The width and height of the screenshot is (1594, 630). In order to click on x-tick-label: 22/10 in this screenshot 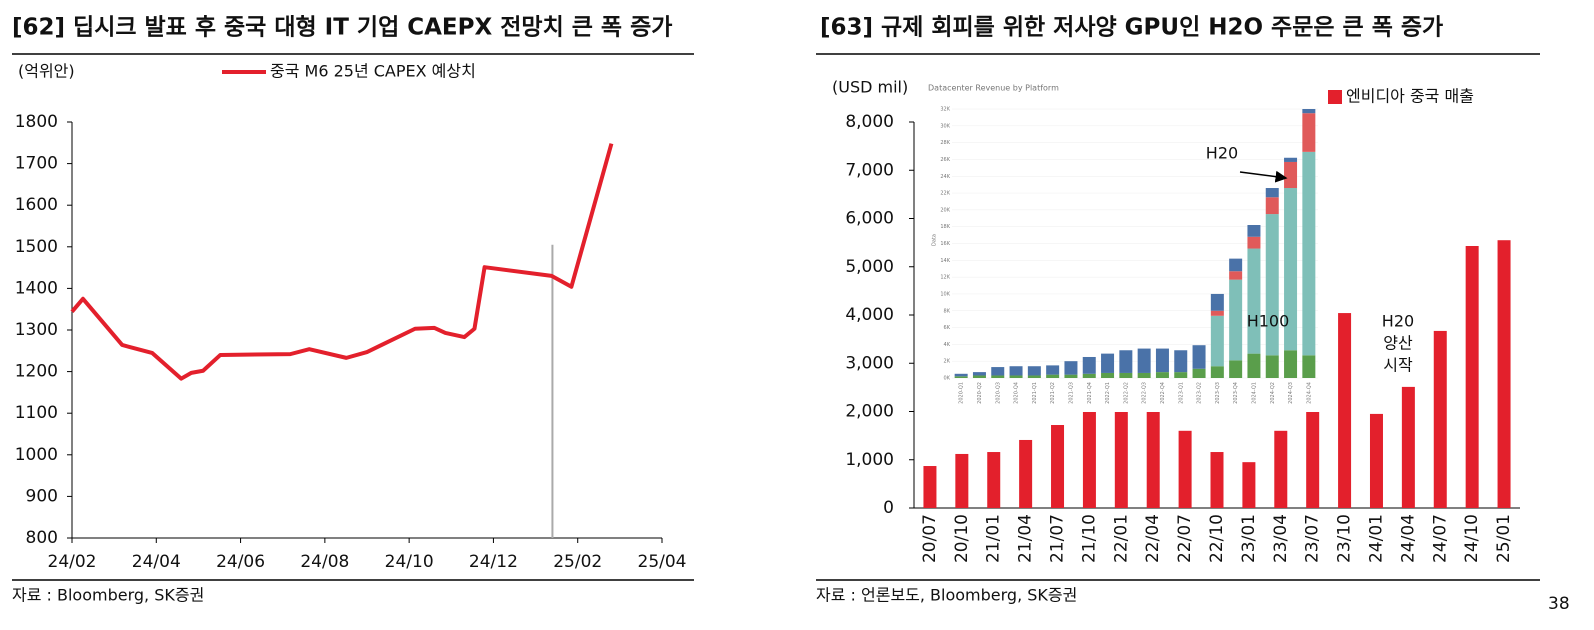, I will do `click(1217, 538)`.